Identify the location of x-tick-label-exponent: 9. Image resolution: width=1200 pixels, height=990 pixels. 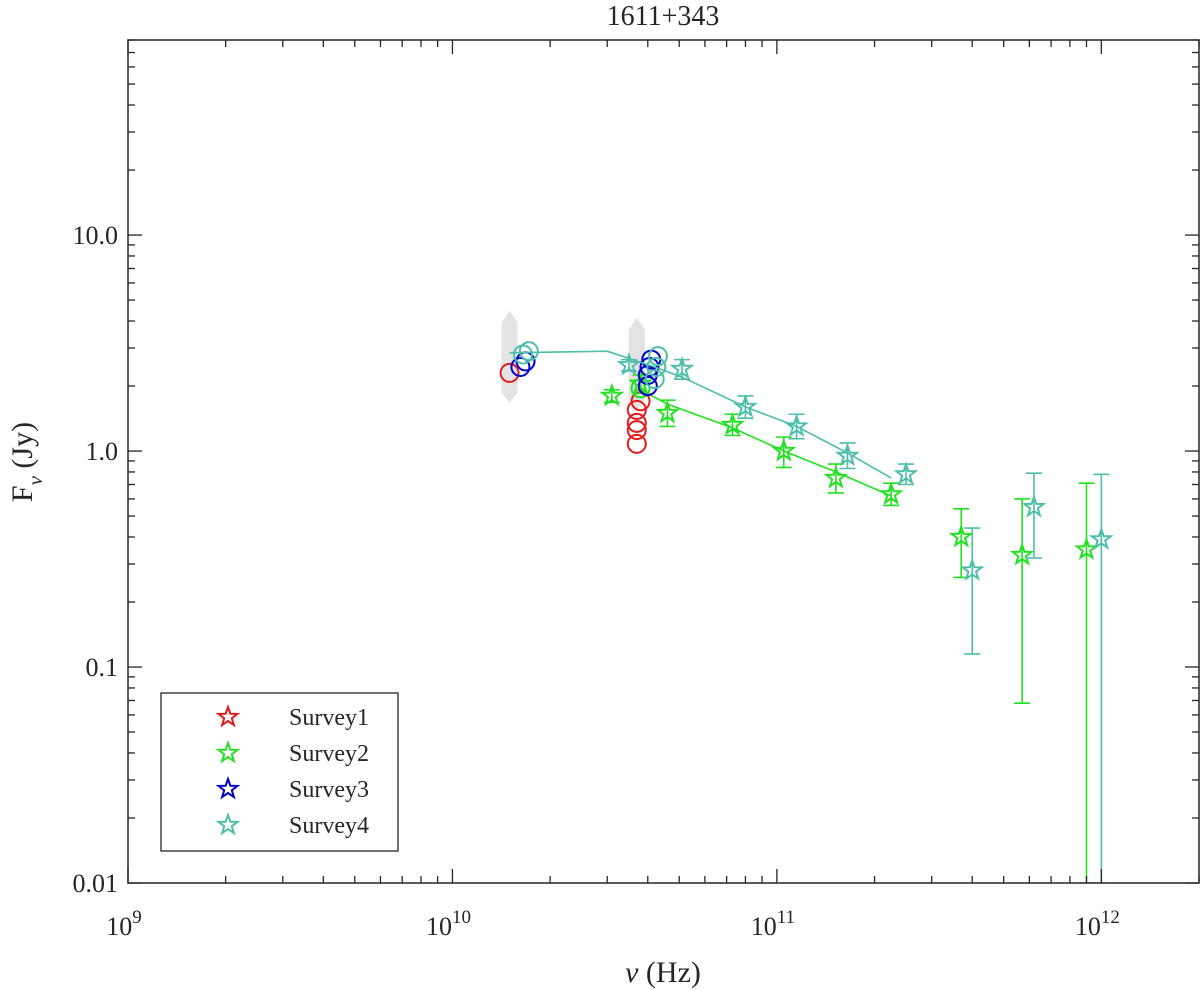
(137, 917).